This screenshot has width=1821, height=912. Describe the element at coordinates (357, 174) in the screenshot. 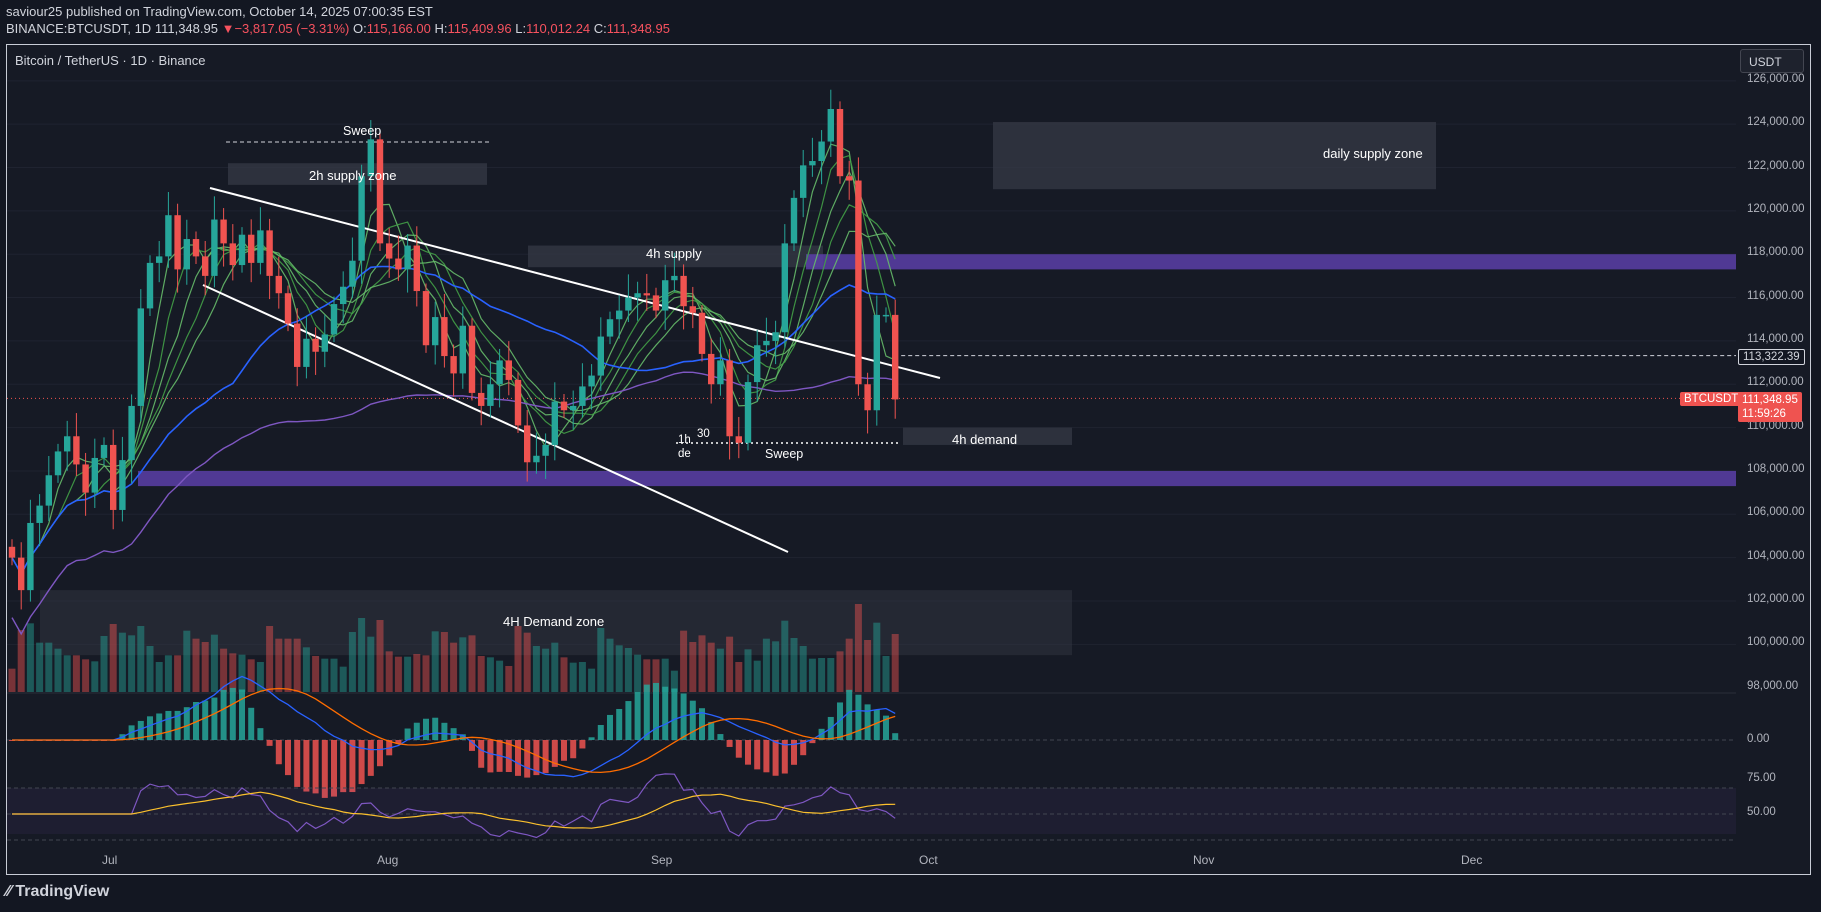

I see `zone-2h-supply-zone` at that location.